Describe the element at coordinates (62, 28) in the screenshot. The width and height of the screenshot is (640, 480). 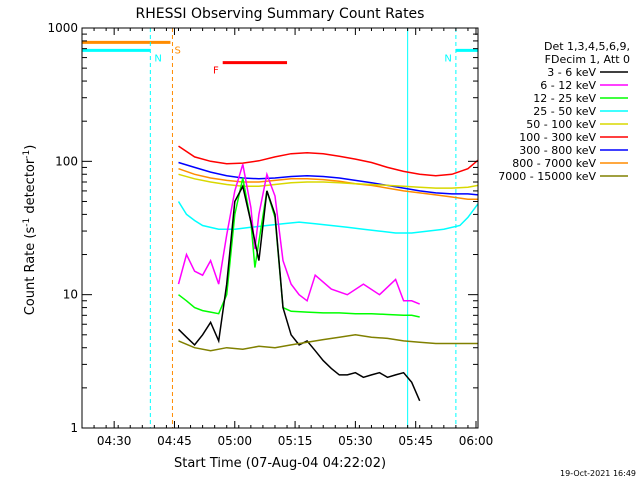
I see `y-tick-label-3: 1000` at that location.